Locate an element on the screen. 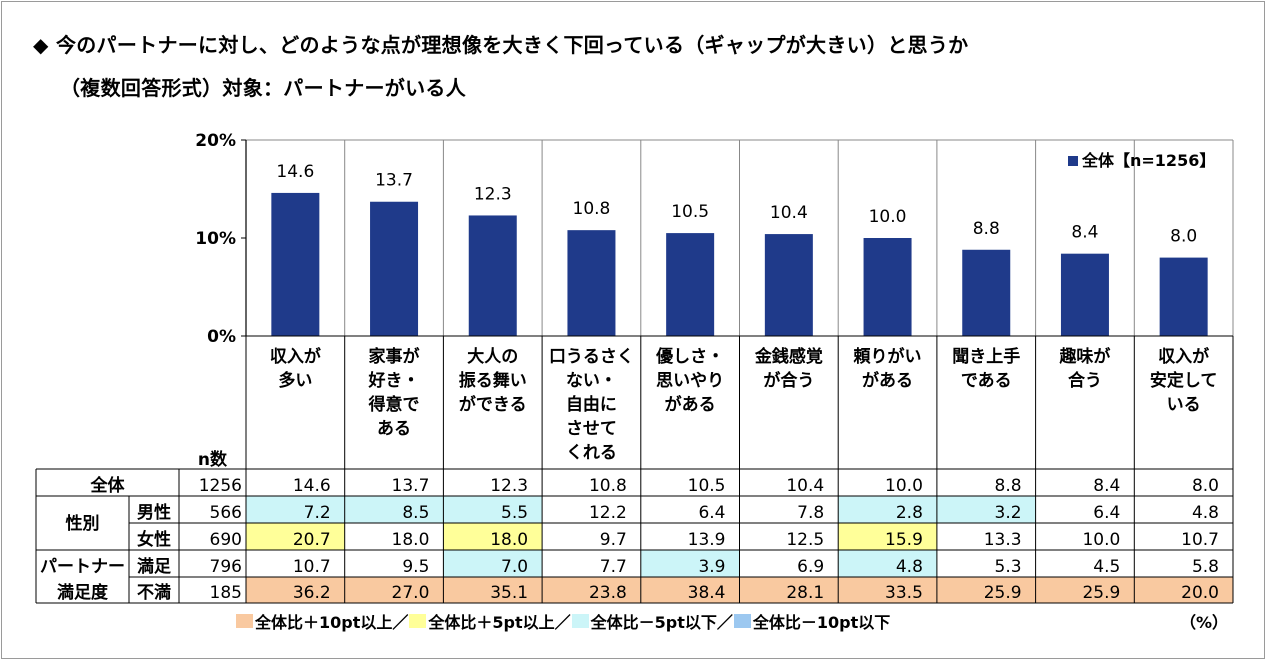  table-value: 13.3 is located at coordinates (1003, 540).